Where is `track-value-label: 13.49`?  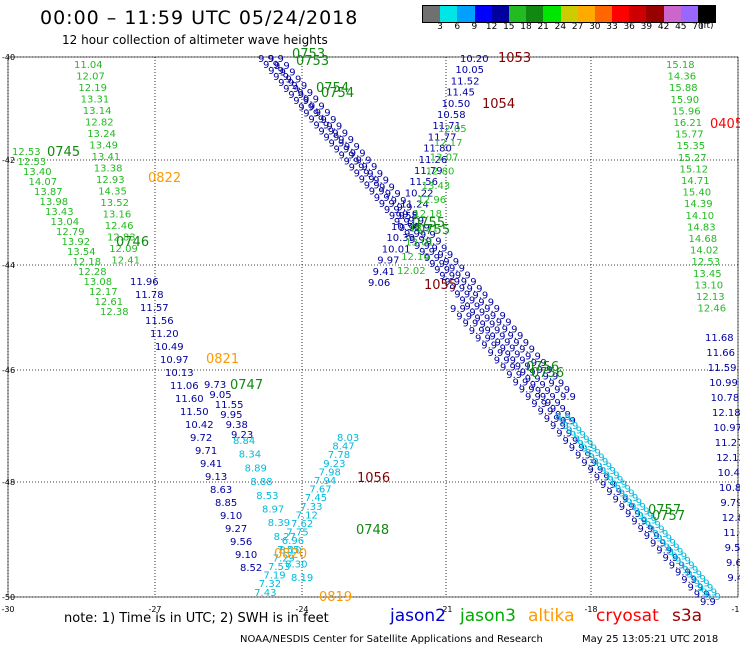 track-value-label: 13.49 is located at coordinates (103, 146).